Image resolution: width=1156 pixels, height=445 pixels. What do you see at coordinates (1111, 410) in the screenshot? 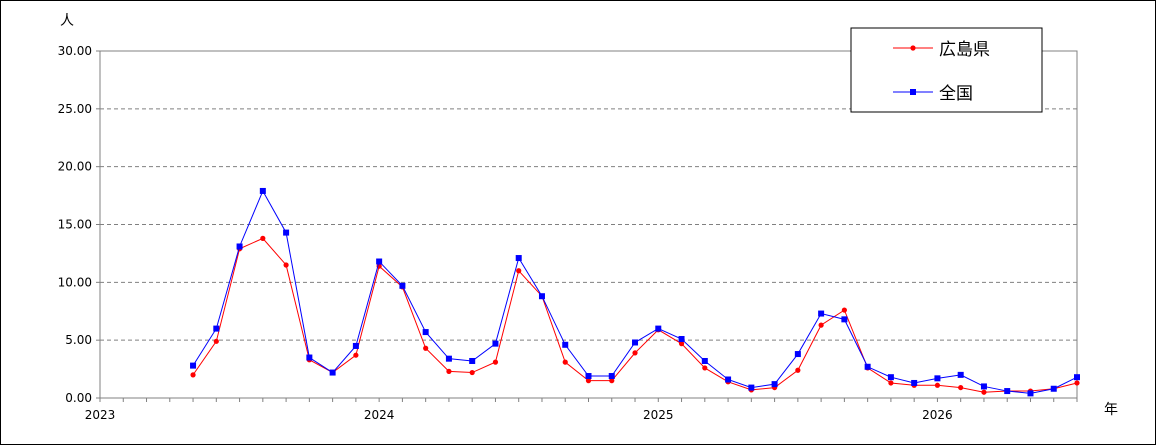
I see `x-unit-label: 年` at bounding box center [1111, 410].